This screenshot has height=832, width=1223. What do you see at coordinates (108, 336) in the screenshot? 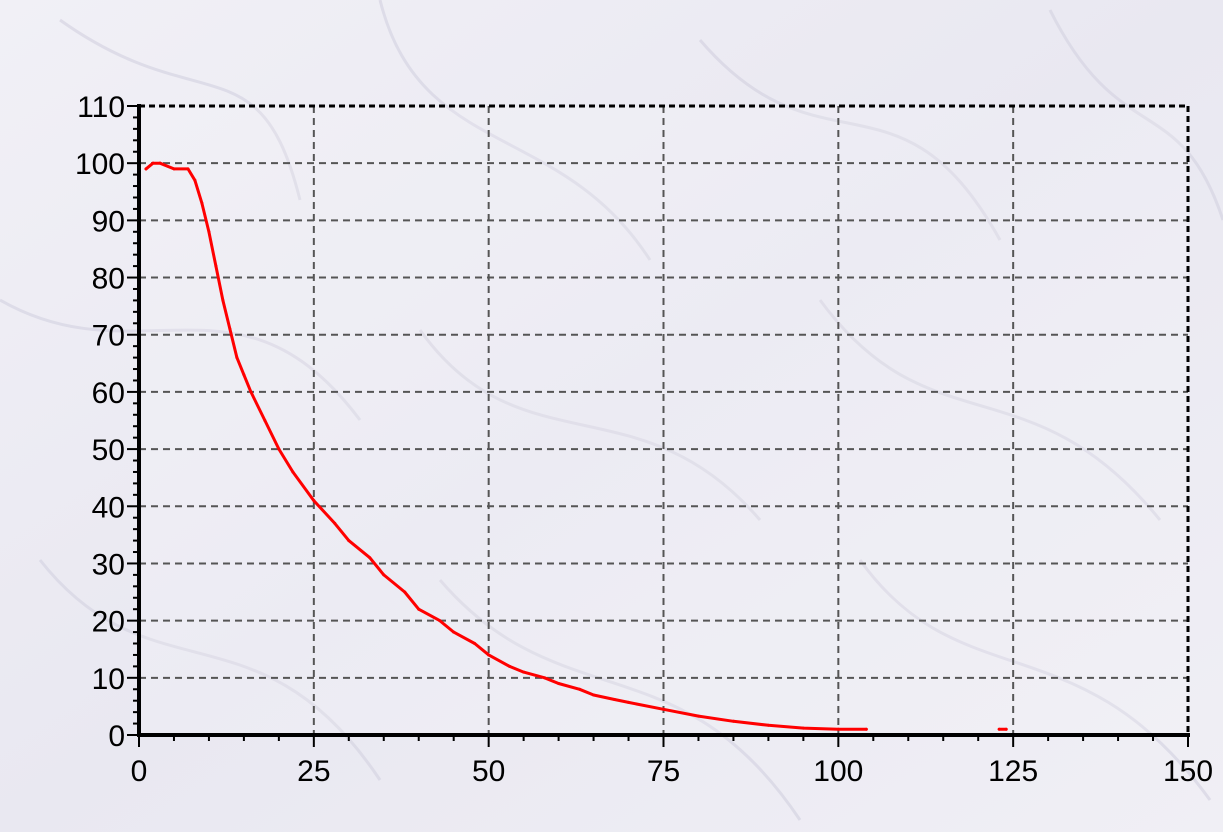
I see `y-tick-label-7: 70` at bounding box center [108, 336].